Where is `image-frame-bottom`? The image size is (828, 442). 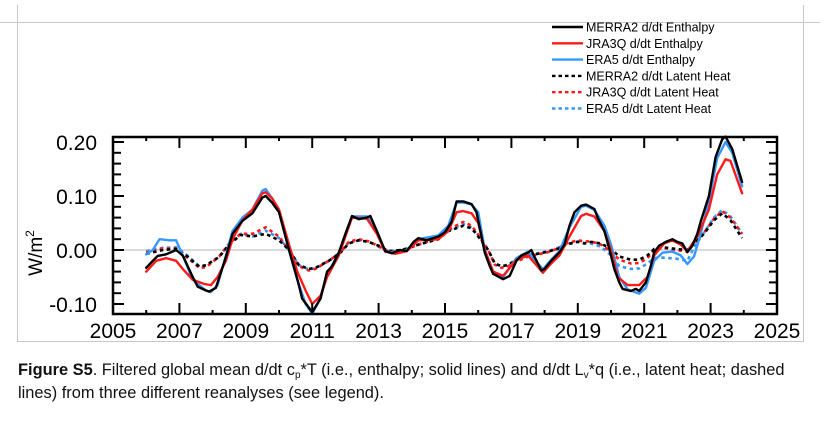
image-frame-bottom is located at coordinates (410, 341).